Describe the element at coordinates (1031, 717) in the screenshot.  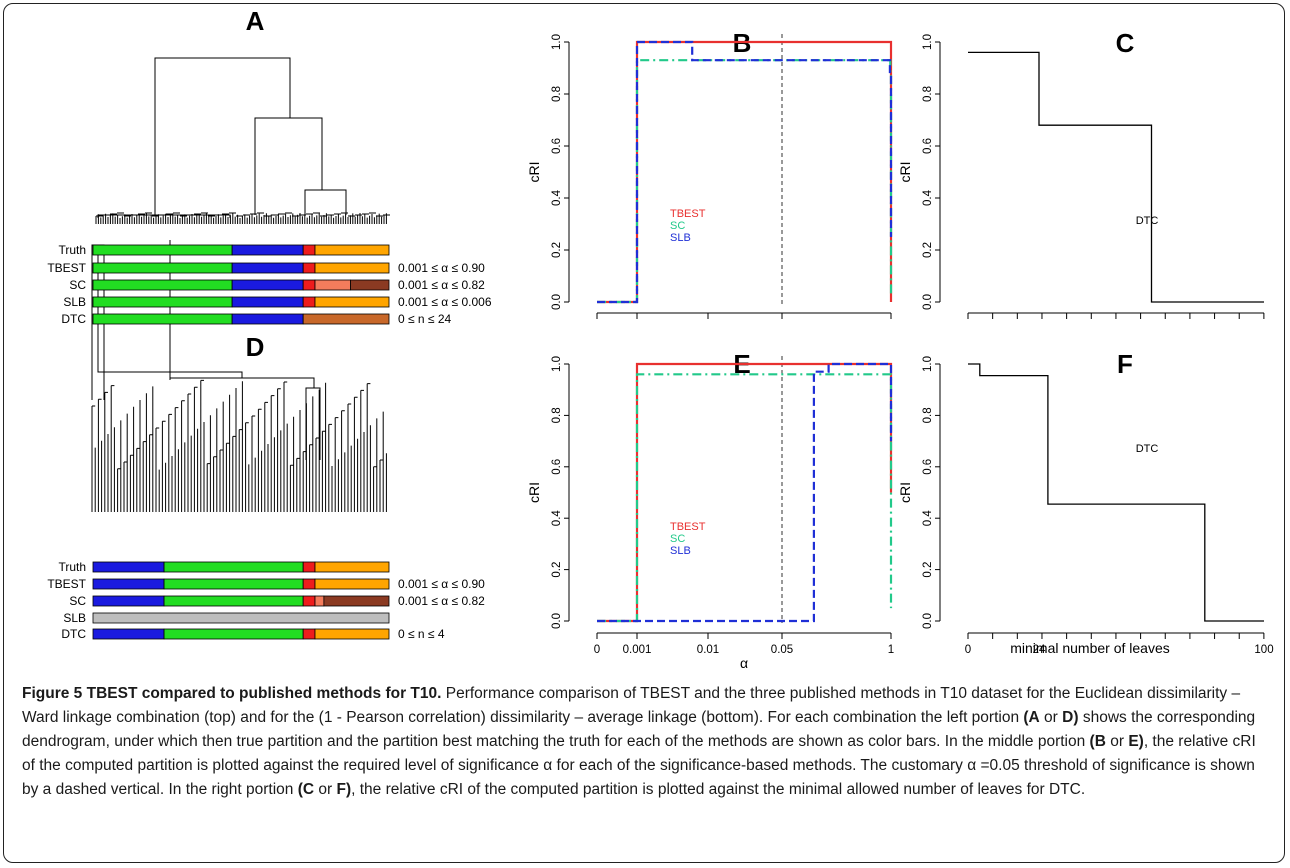
I see `caption-ref-a: (A` at that location.